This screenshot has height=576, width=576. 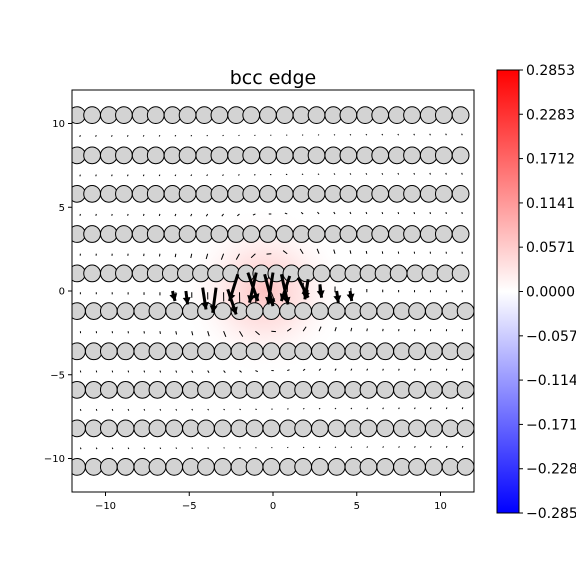 I want to click on x-tick-label: −5, so click(x=189, y=506).